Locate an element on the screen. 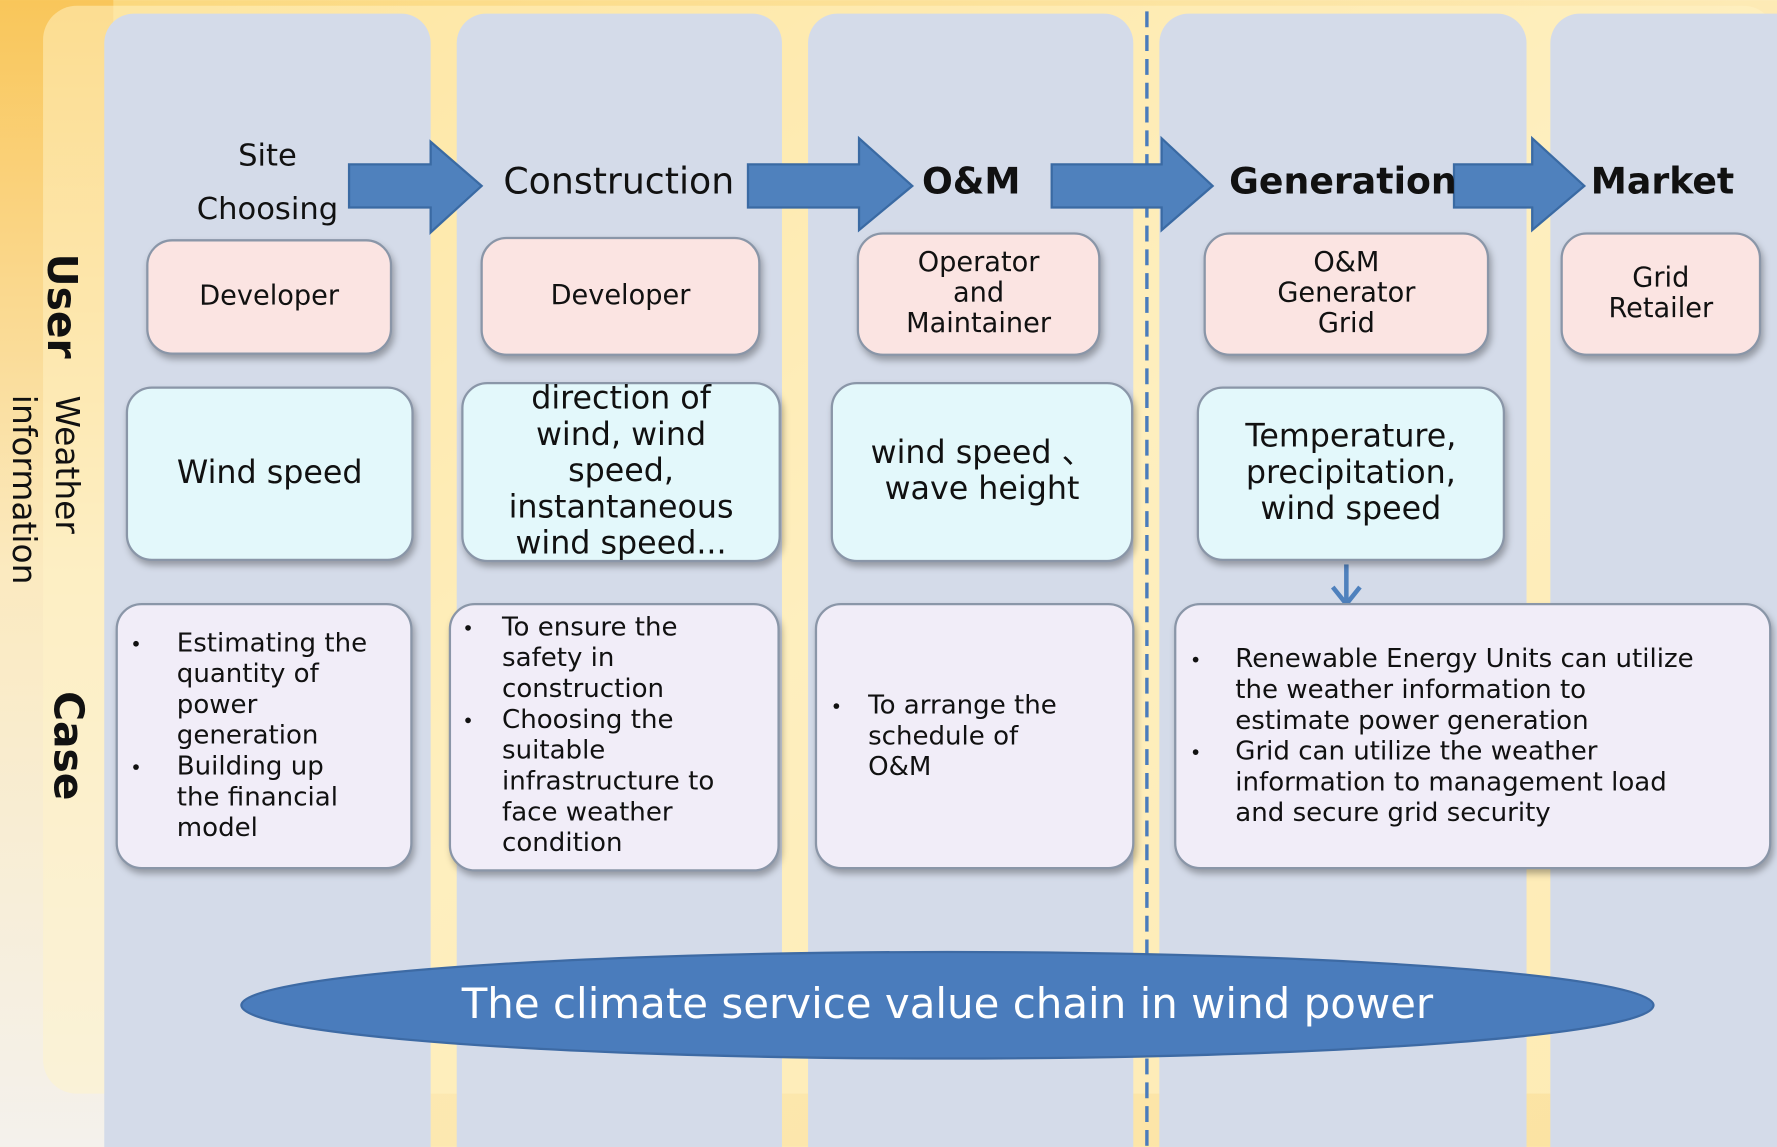 This screenshot has height=1147, width=1777. user-text: Generator is located at coordinates (1346, 293).